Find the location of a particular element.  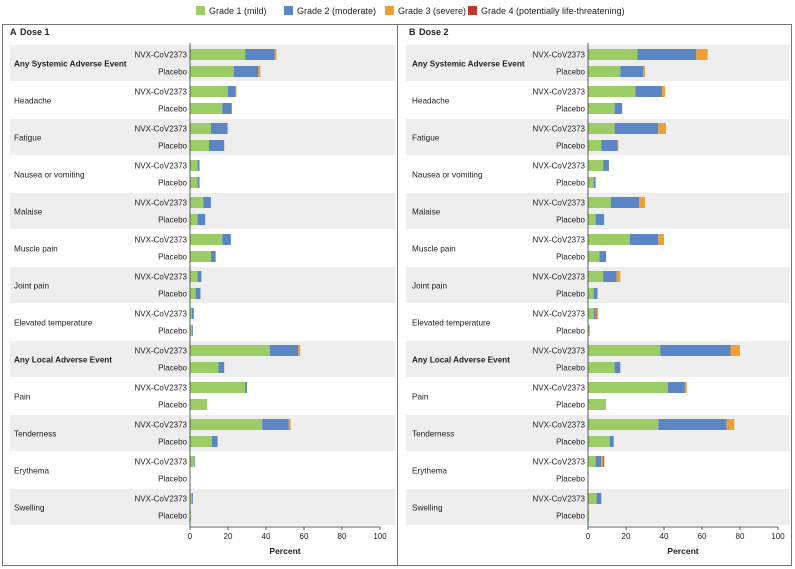

panel-b-category-label: Tenderness is located at coordinates (433, 434).